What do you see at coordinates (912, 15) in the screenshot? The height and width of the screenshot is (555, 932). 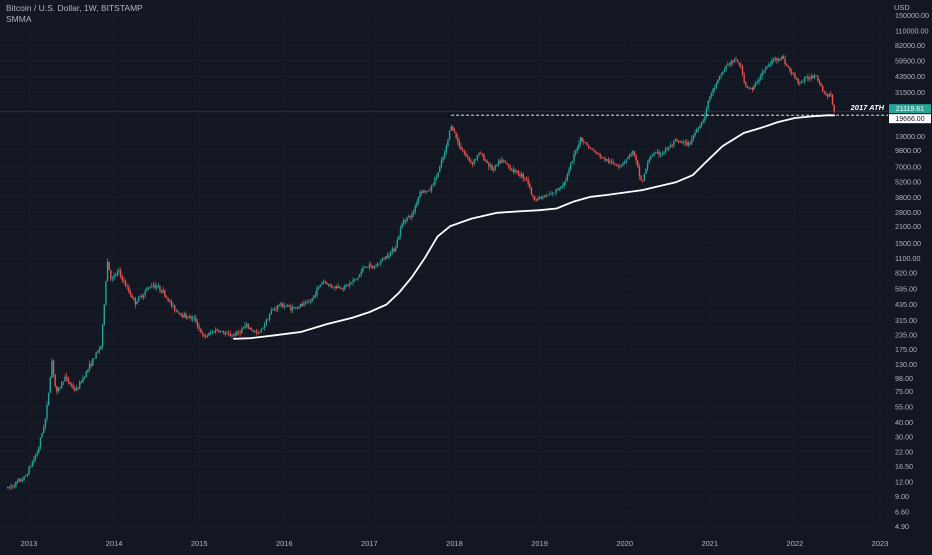 I see `price-tick-label: 150000.00` at bounding box center [912, 15].